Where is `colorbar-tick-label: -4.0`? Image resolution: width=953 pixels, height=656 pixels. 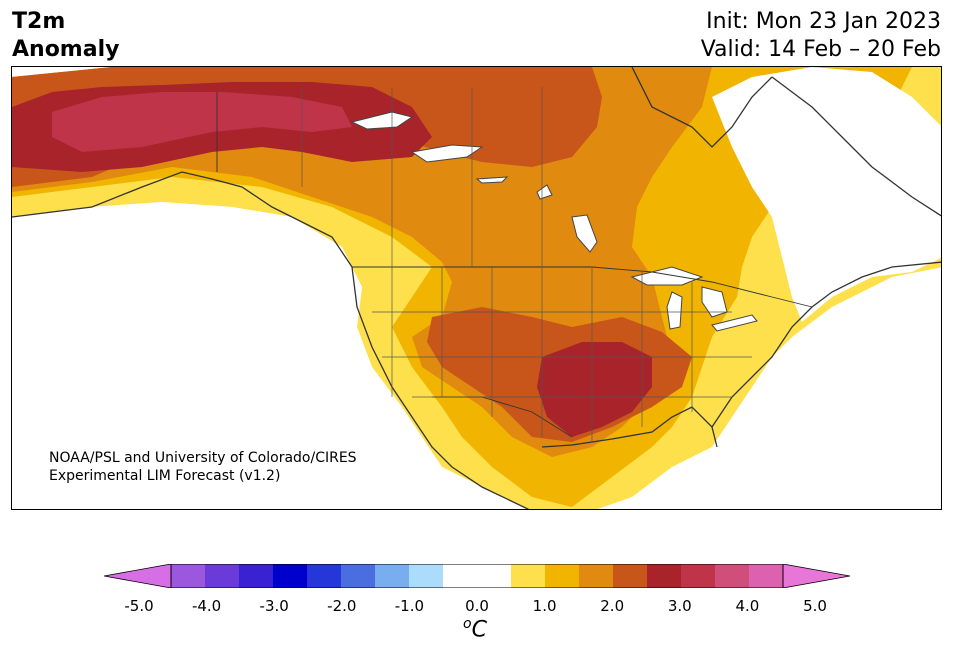 colorbar-tick-label: -4.0 is located at coordinates (206, 606).